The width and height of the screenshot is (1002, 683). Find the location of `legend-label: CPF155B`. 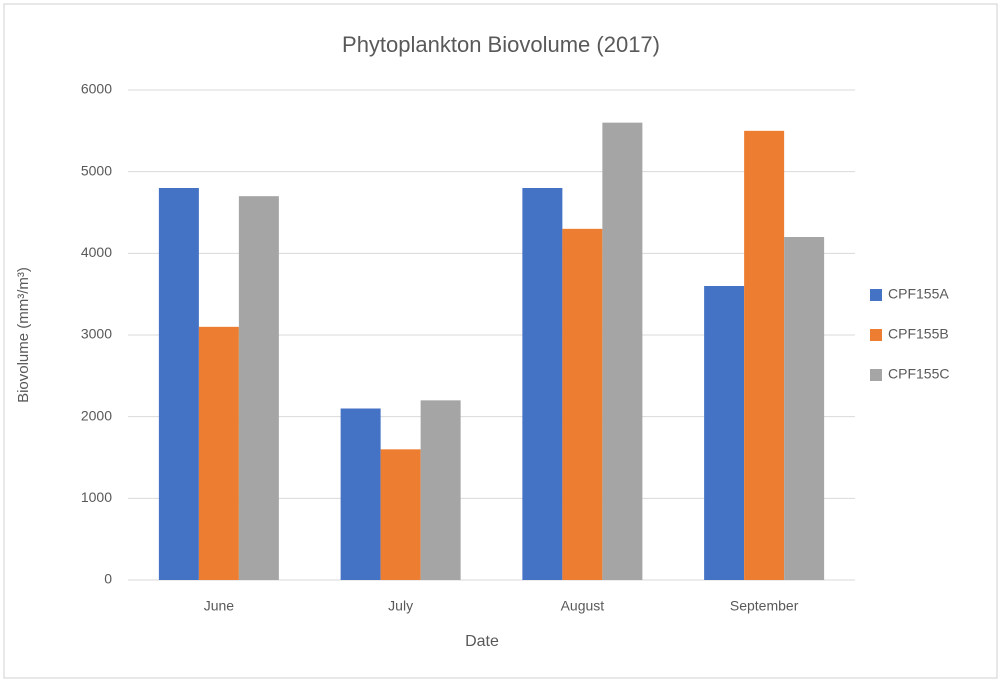

legend-label: CPF155B is located at coordinates (918, 334).